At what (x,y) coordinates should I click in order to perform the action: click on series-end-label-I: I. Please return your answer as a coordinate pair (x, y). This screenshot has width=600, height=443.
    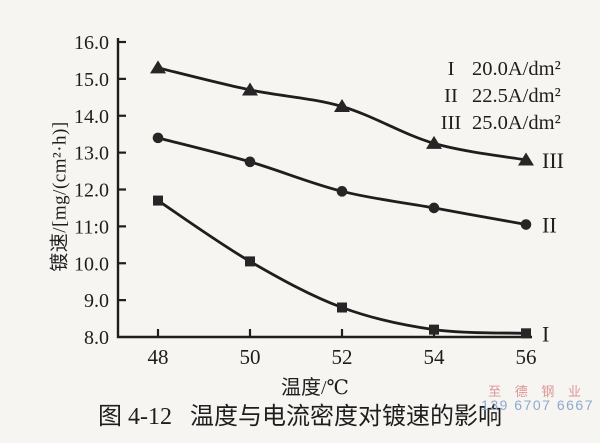
    Looking at the image, I should click on (545, 333).